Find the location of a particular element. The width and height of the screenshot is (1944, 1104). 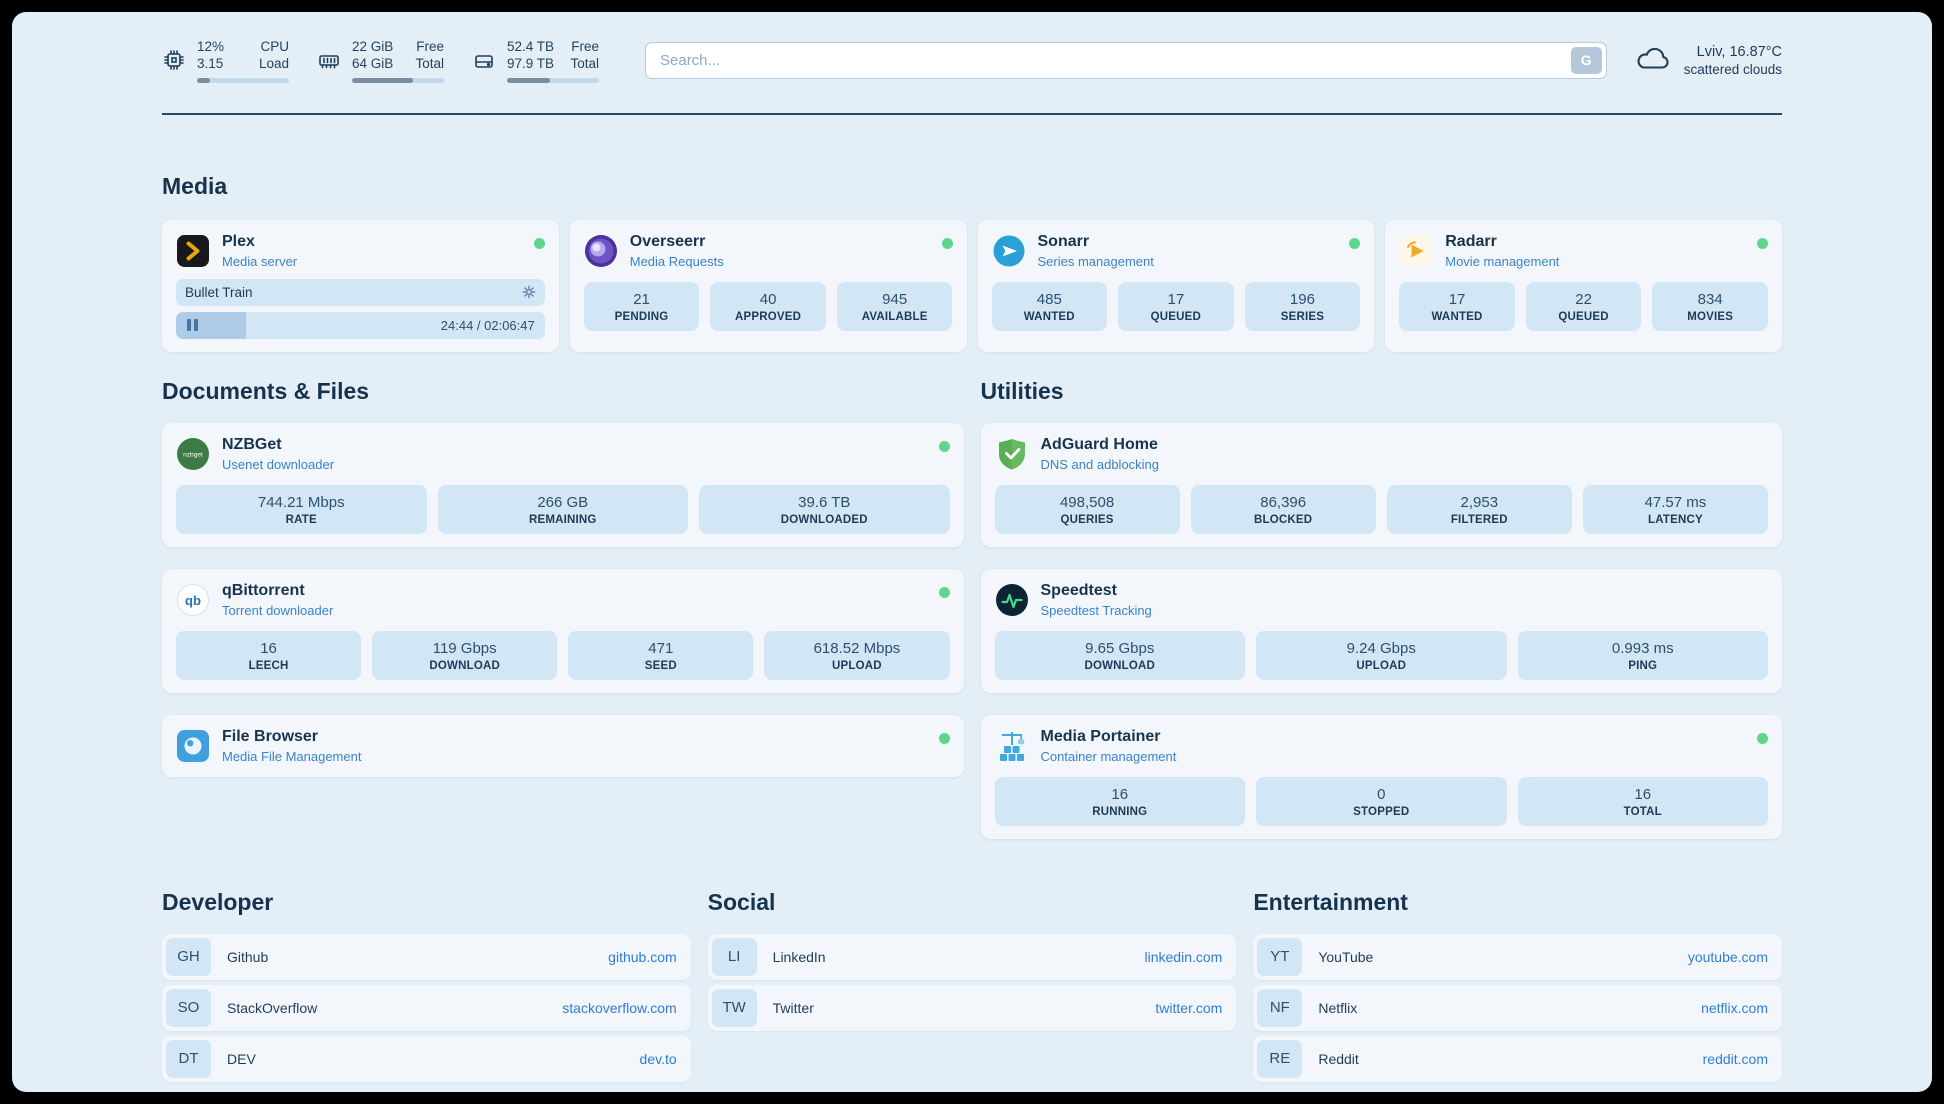

stat-block: 9.24 Gbps UPLOAD is located at coordinates (1381, 655).